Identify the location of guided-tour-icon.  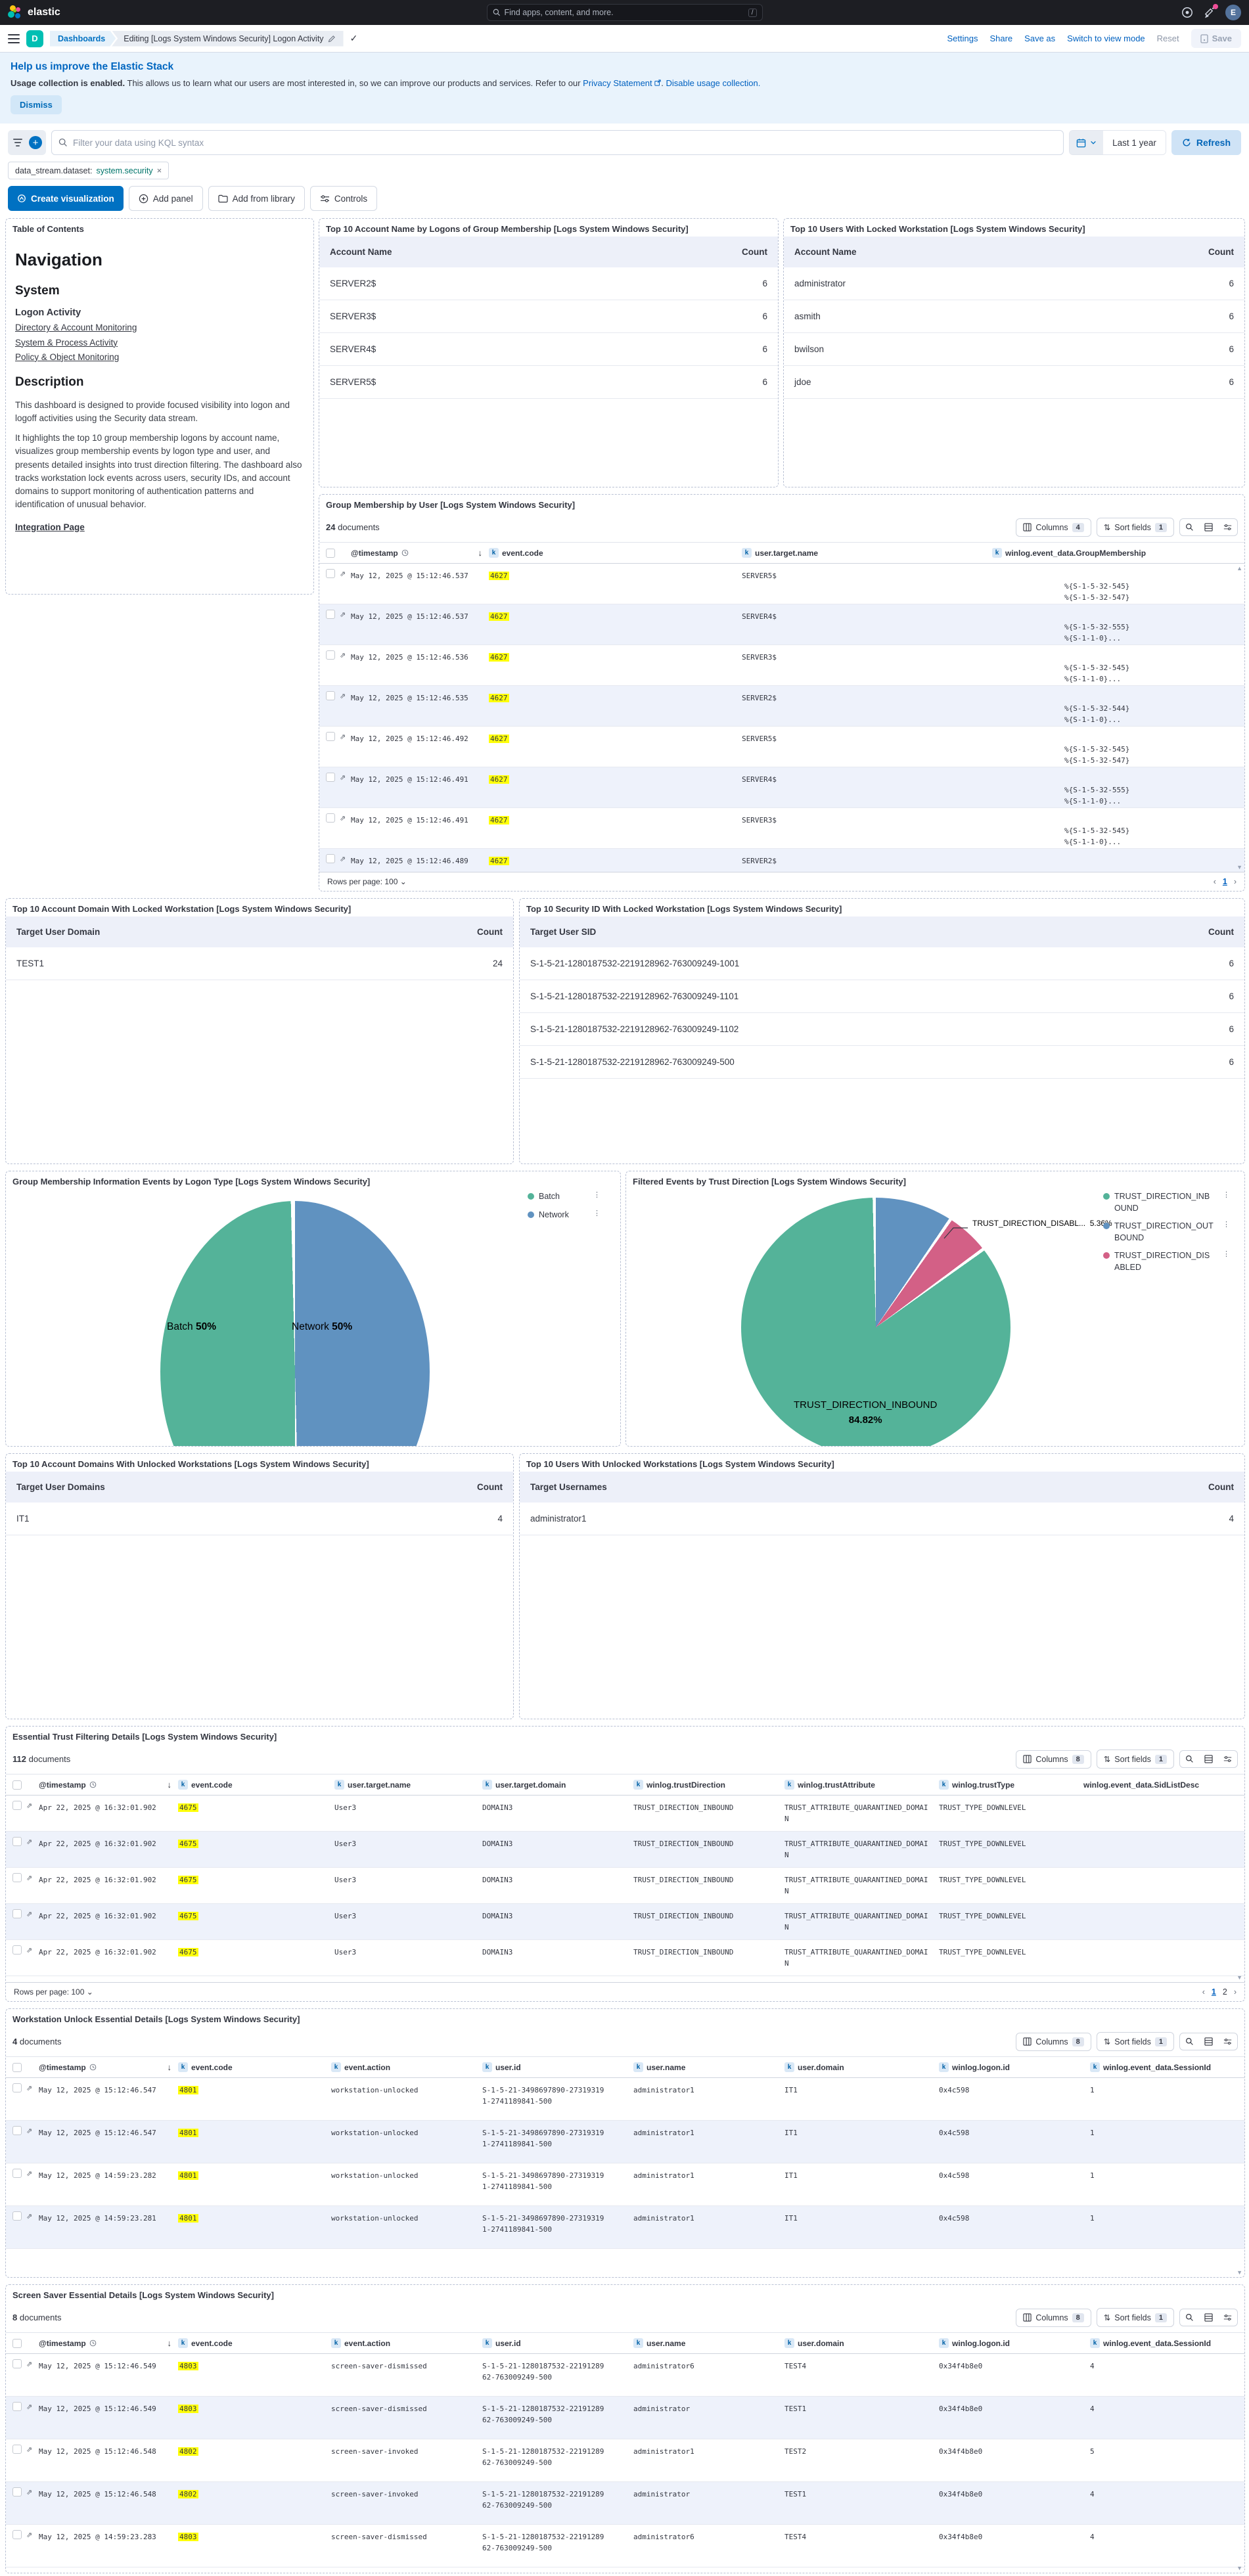
(1188, 12).